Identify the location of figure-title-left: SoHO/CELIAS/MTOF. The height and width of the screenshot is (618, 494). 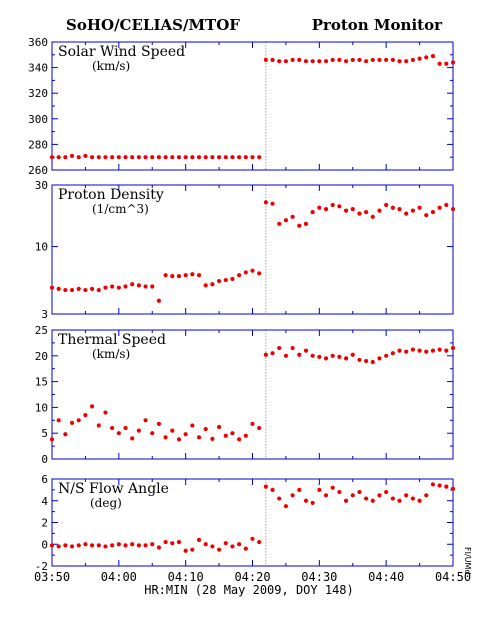
(153, 25).